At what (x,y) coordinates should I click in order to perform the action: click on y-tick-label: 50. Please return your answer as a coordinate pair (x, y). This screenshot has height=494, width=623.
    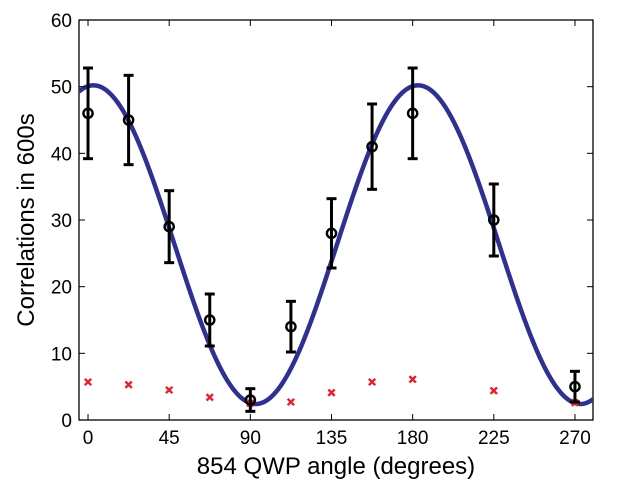
    Looking at the image, I should click on (61, 88).